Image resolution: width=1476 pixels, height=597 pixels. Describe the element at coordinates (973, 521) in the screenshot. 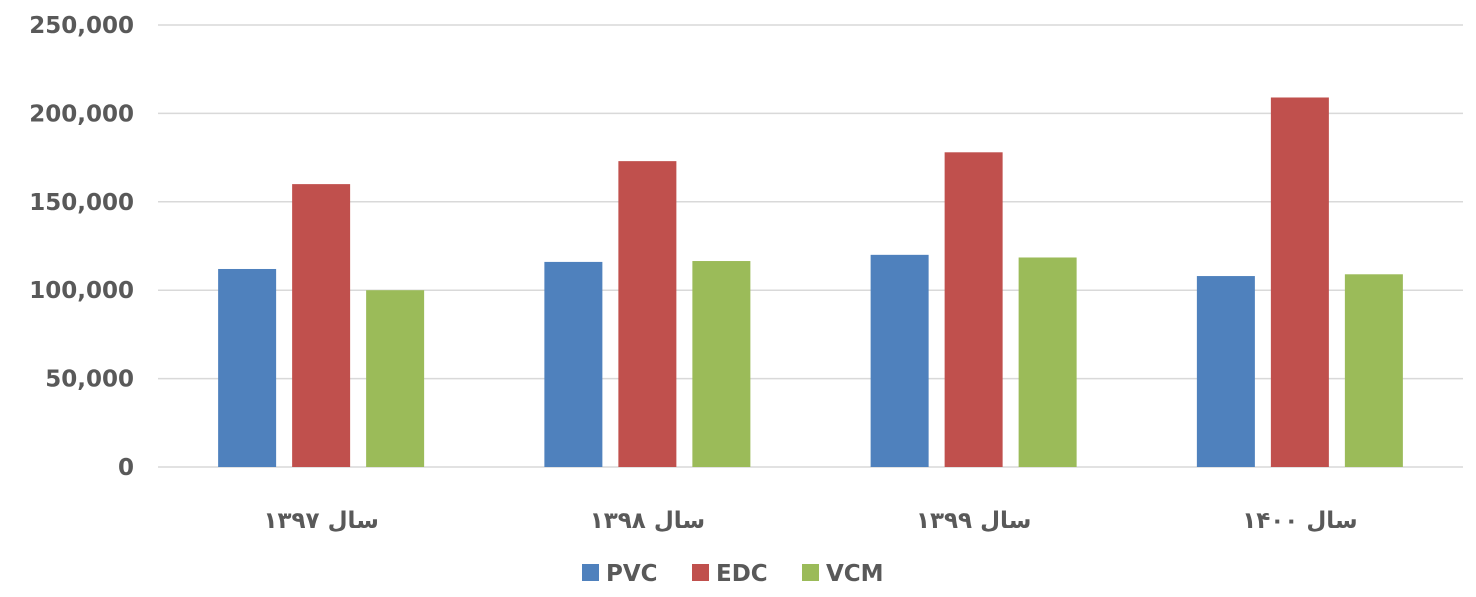

I see `x-tick-label: سال ۱۳۹۹` at that location.